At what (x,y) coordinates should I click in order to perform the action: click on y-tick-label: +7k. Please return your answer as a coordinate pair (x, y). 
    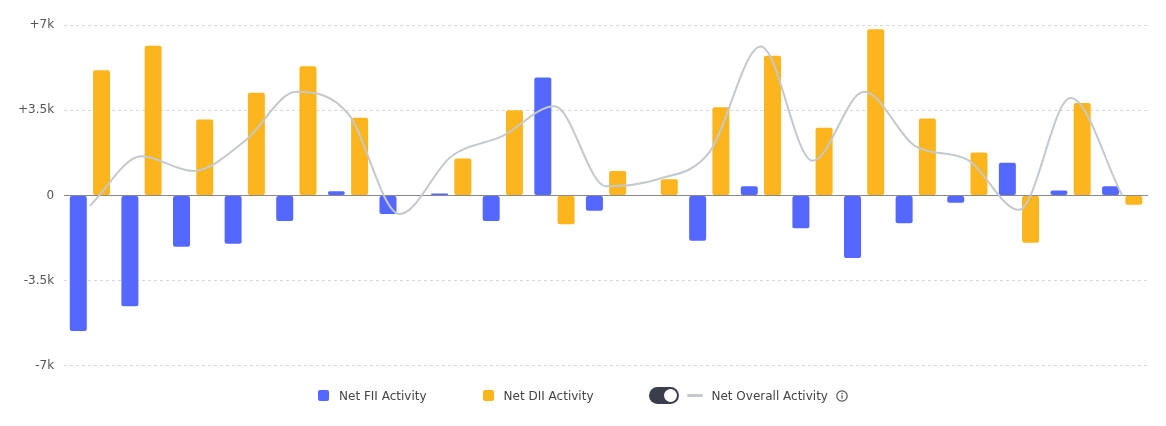
    Looking at the image, I should click on (42, 24).